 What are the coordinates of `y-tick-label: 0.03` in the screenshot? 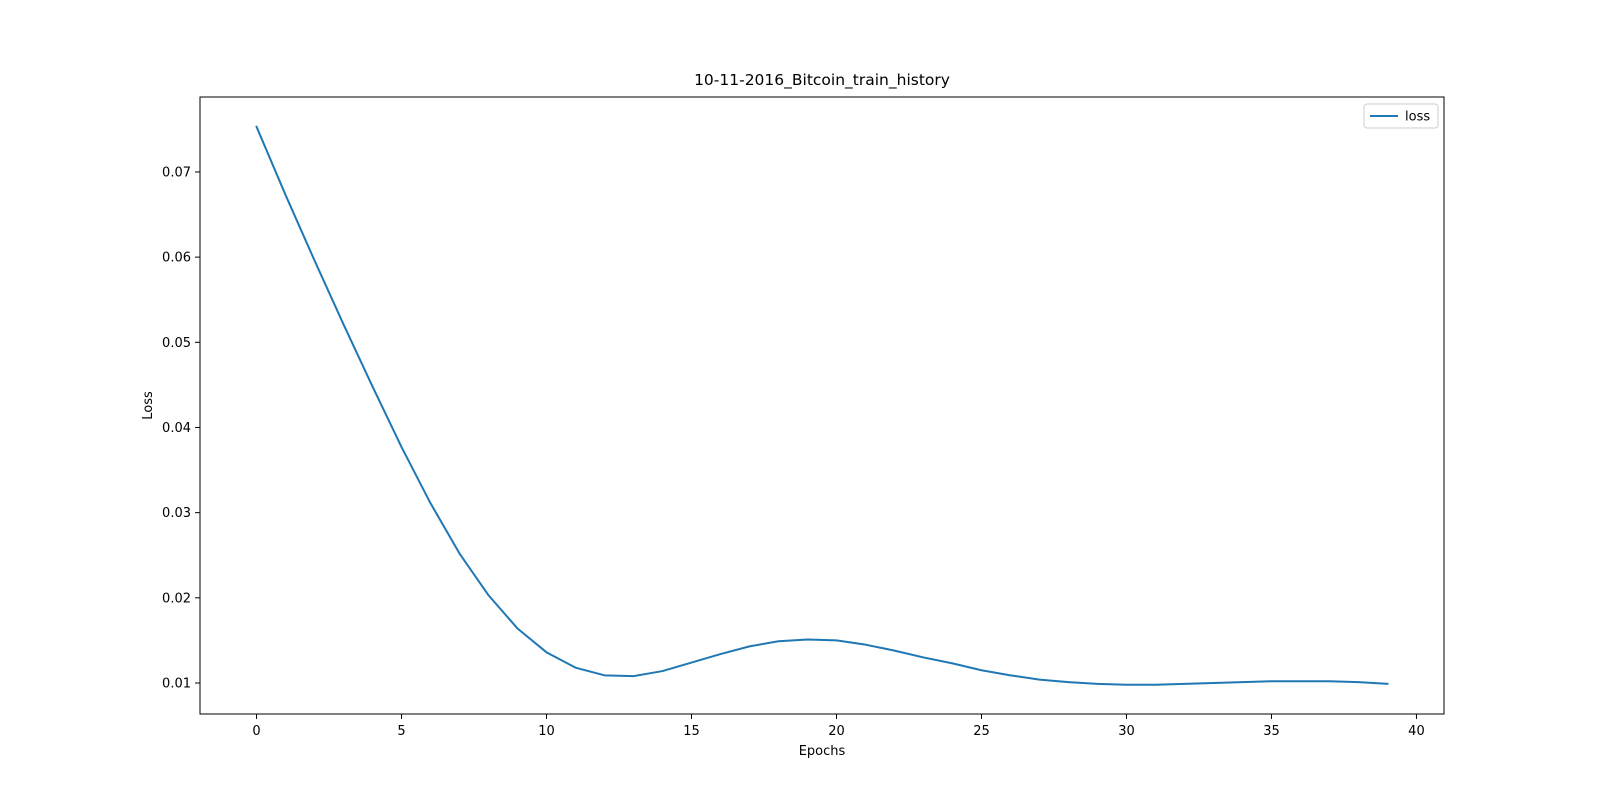 It's located at (176, 513).